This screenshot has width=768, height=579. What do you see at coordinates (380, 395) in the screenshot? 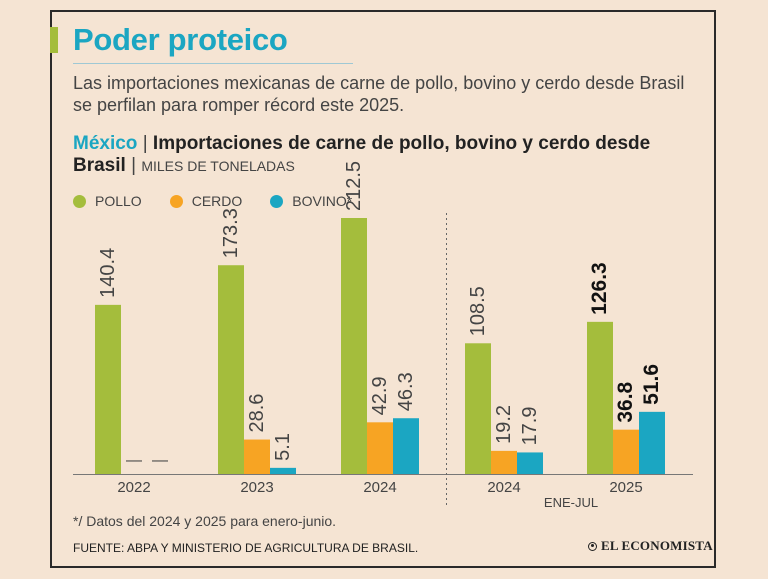
I see `data-label-cerdo-2: 42.9` at bounding box center [380, 395].